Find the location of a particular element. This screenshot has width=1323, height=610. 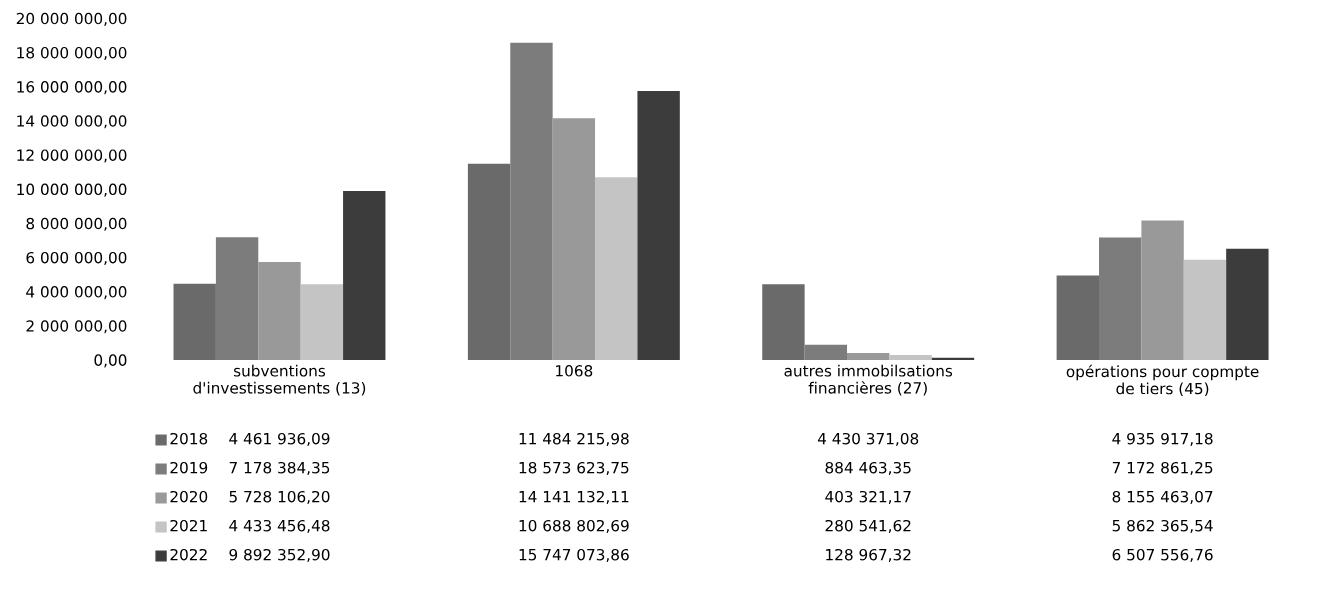

y-tick-label: 14 000 000,00 is located at coordinates (72, 122).